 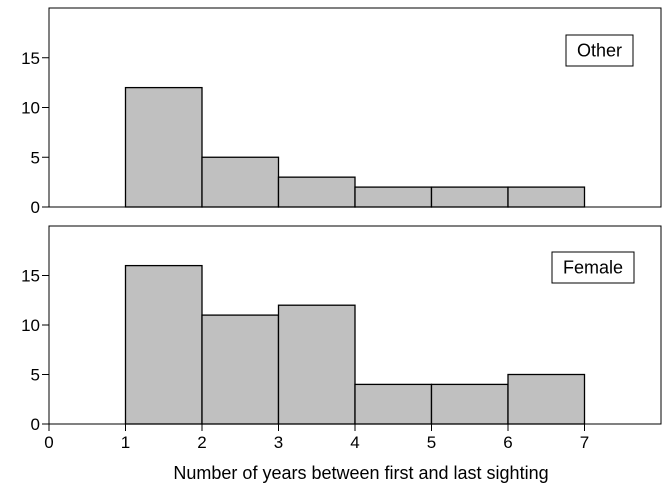 I want to click on legend-label: Female, so click(x=593, y=268).